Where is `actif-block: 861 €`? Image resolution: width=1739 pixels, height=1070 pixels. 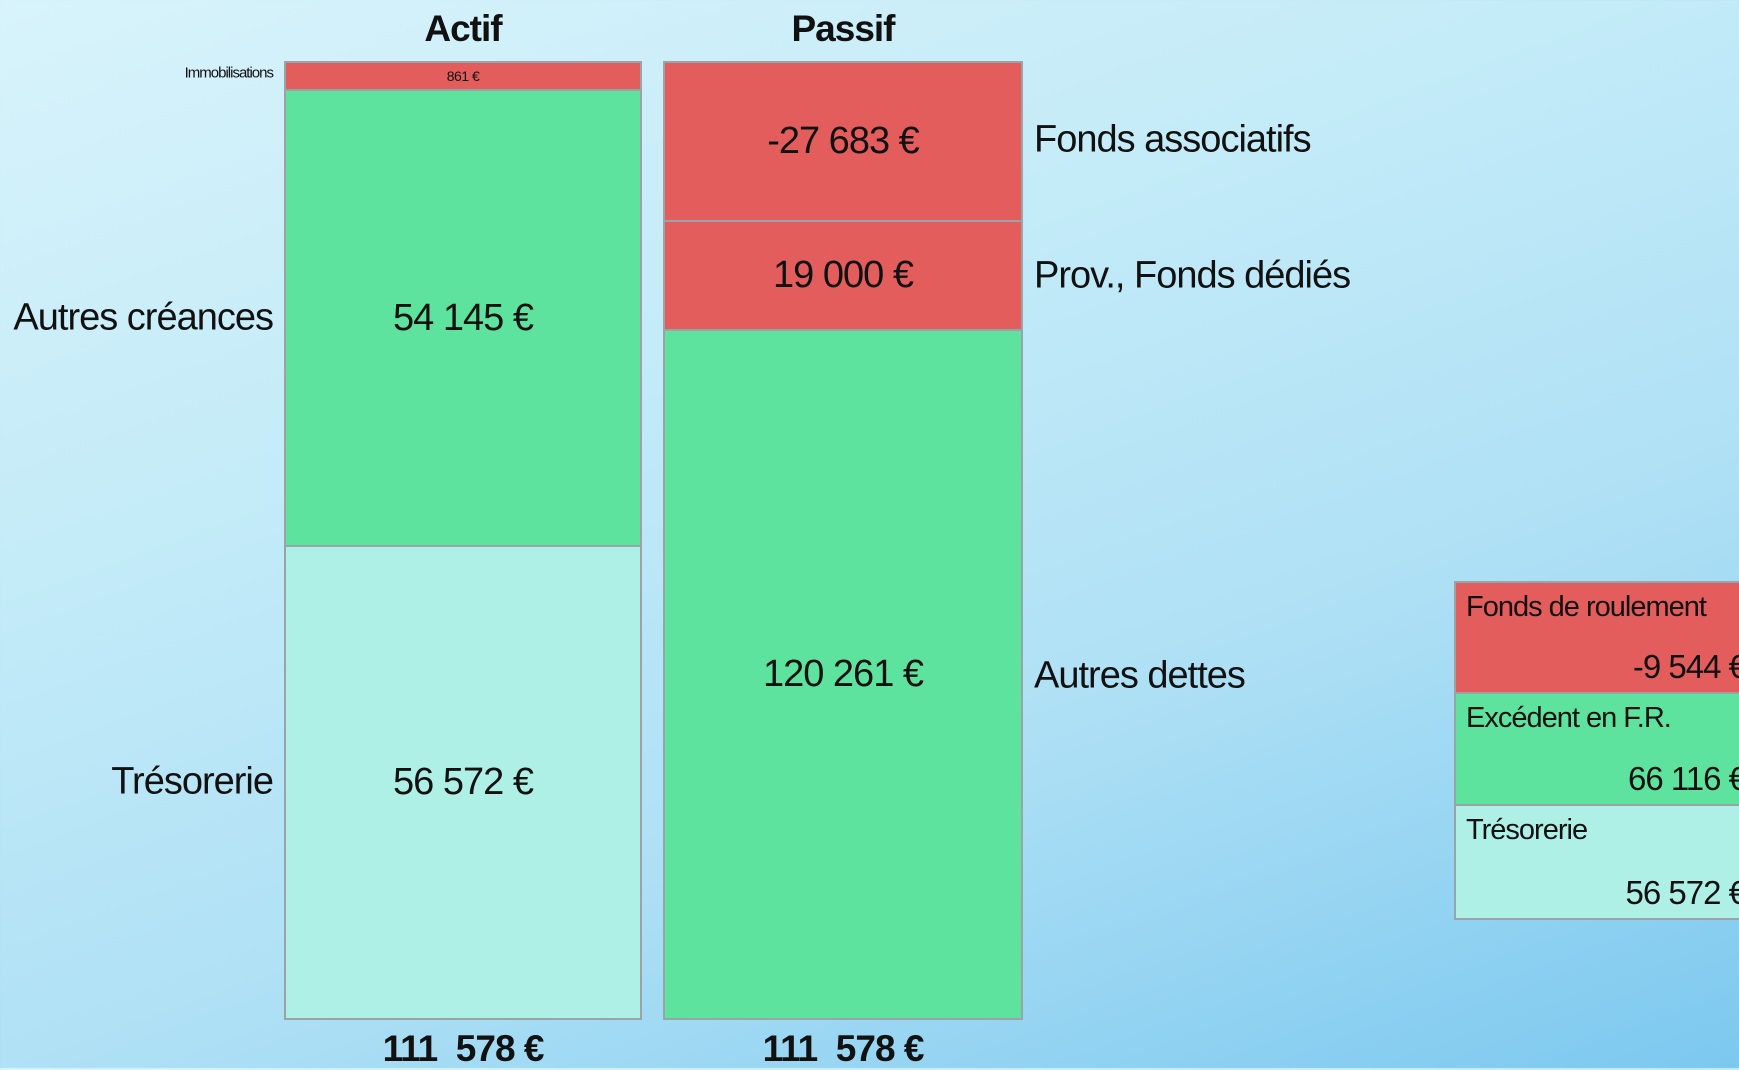
actif-block: 861 € is located at coordinates (463, 76).